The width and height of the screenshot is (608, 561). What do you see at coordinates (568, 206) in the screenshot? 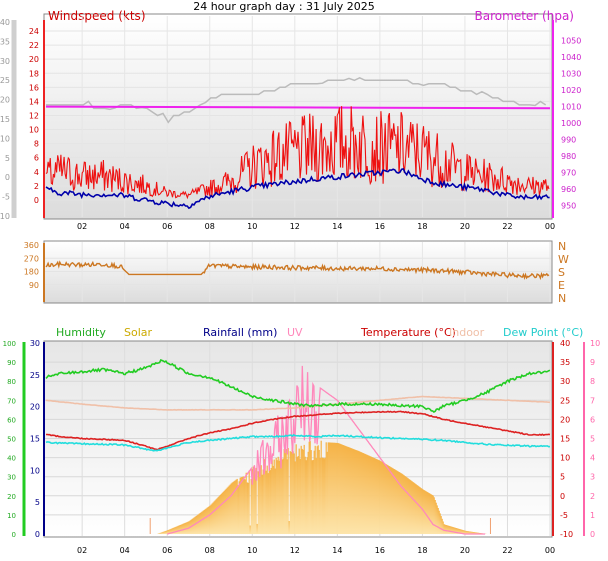
I see `barometer-axis-tick: 950` at bounding box center [568, 206].